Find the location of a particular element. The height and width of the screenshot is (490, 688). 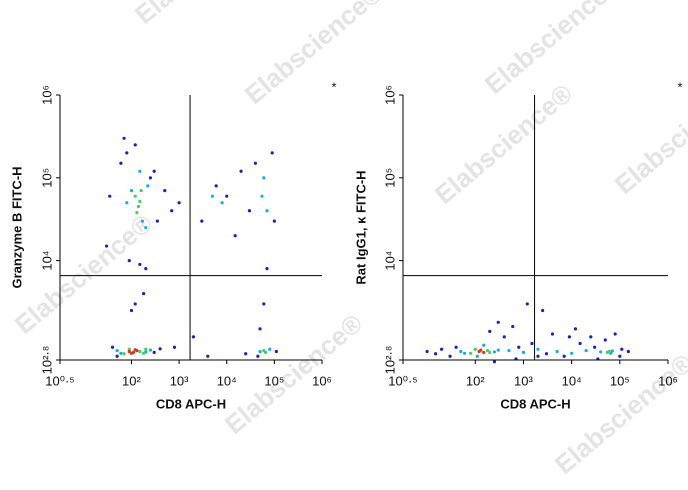

x-tick-label: 10⁰·⁵ is located at coordinates (59, 380).